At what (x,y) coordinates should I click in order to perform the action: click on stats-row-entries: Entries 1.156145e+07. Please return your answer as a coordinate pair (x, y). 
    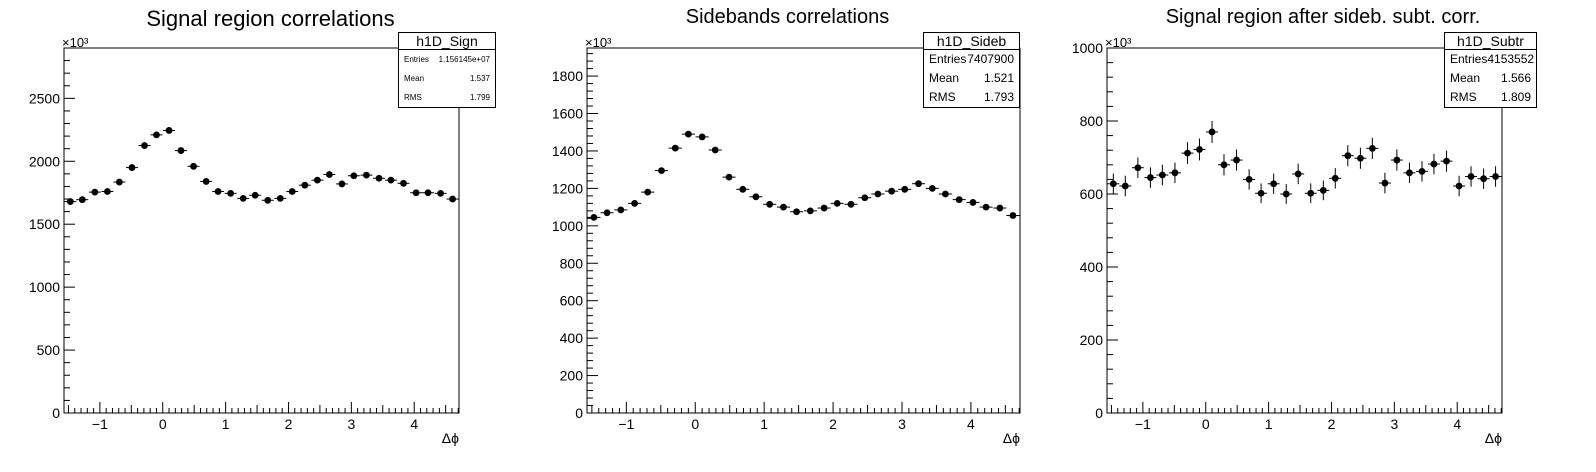
    Looking at the image, I should click on (447, 59).